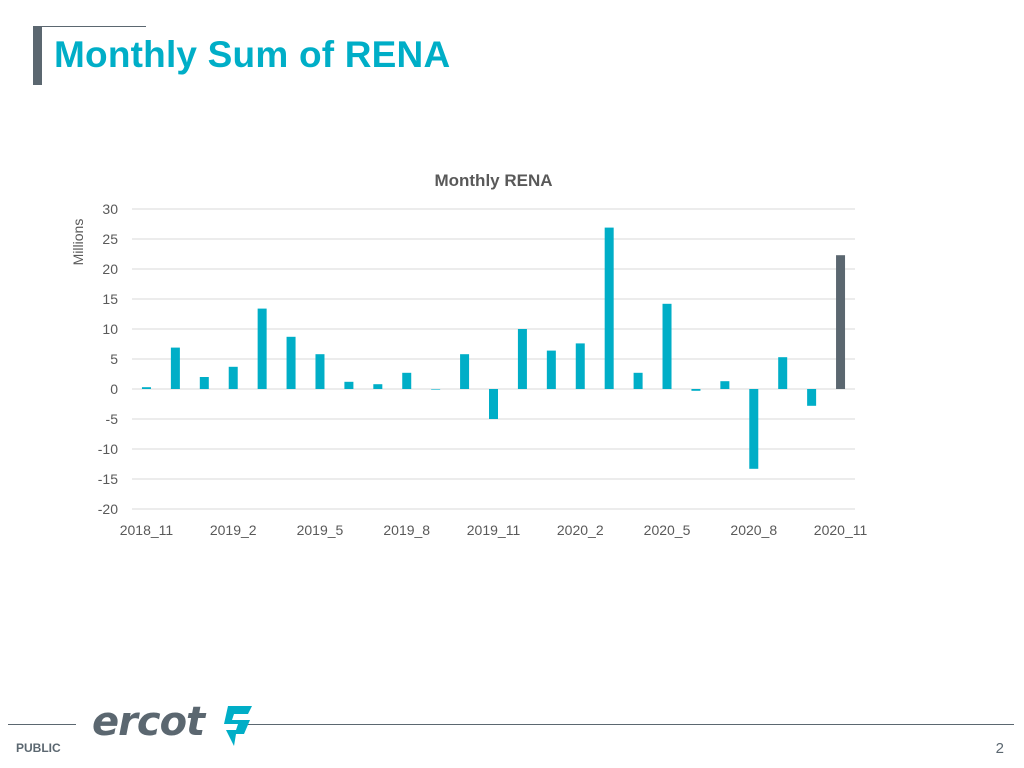 The height and width of the screenshot is (768, 1024). Describe the element at coordinates (110, 269) in the screenshot. I see `y-tick-label: 20` at that location.